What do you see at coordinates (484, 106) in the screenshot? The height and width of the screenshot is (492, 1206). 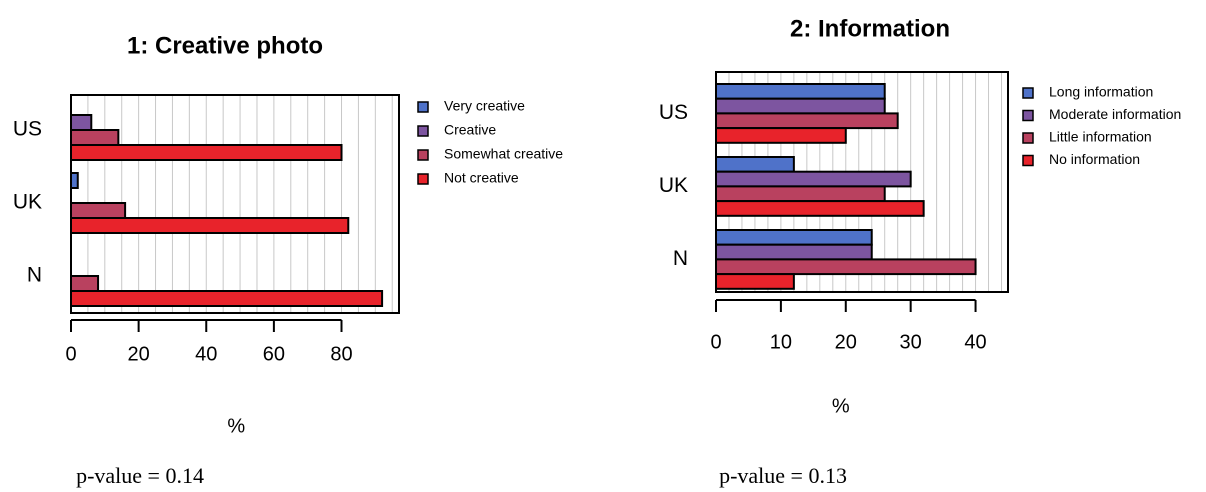 I see `legend-label: Very creative` at bounding box center [484, 106].